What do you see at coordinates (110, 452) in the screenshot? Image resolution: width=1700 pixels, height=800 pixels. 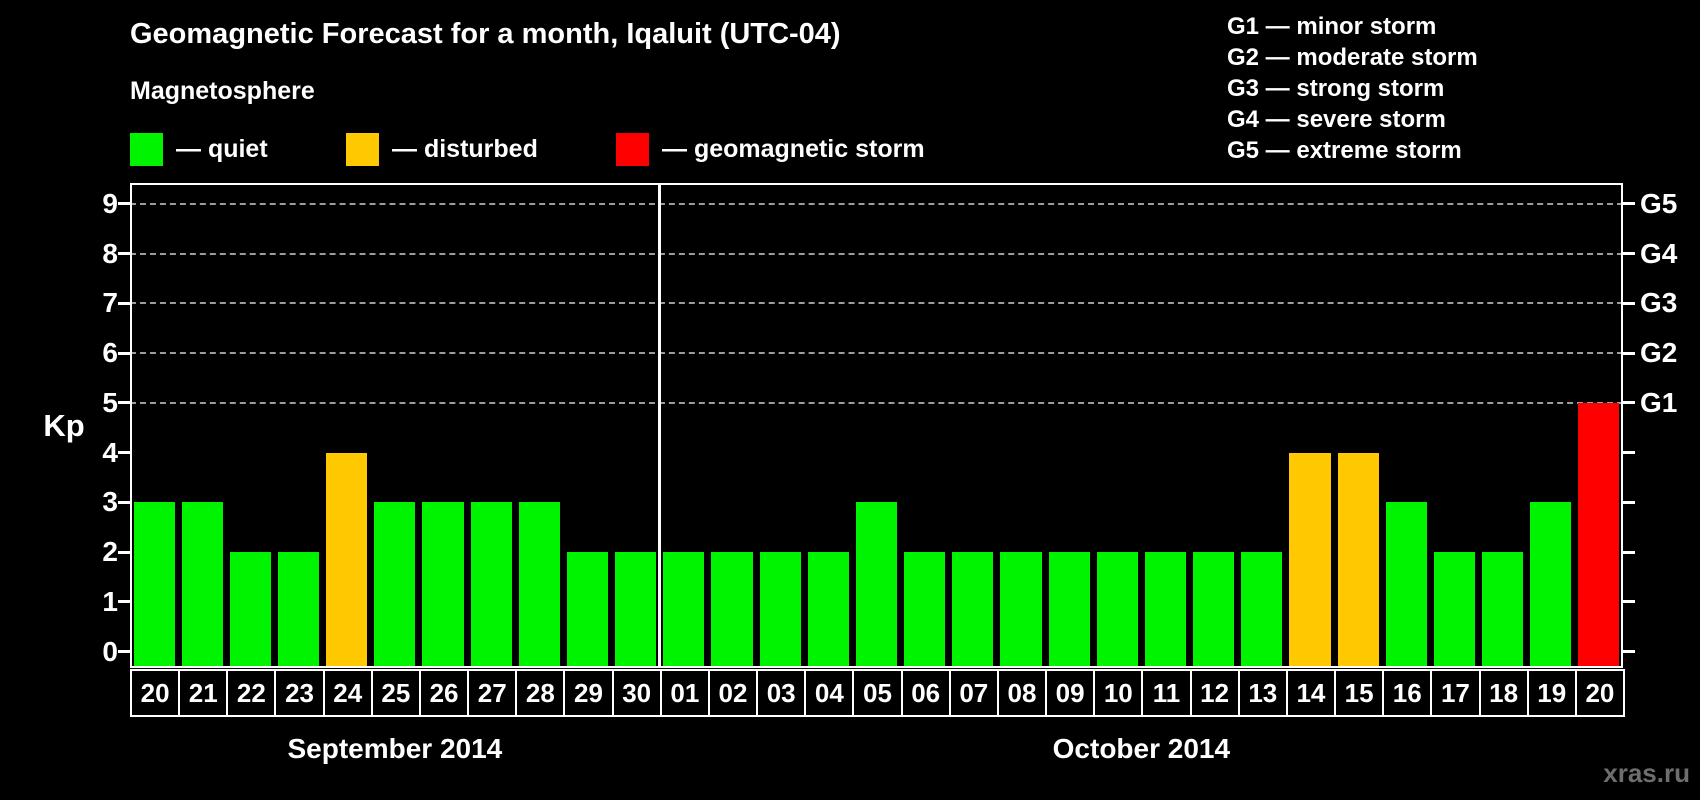 I see `y-axis-label-4: 4` at bounding box center [110, 452].